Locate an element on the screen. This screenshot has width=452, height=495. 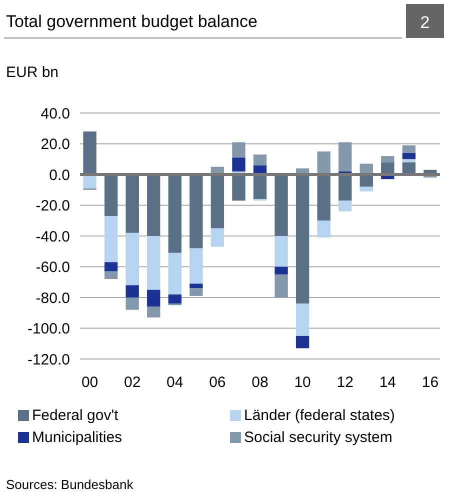
y-tick-label: 20.0 is located at coordinates (55, 144).